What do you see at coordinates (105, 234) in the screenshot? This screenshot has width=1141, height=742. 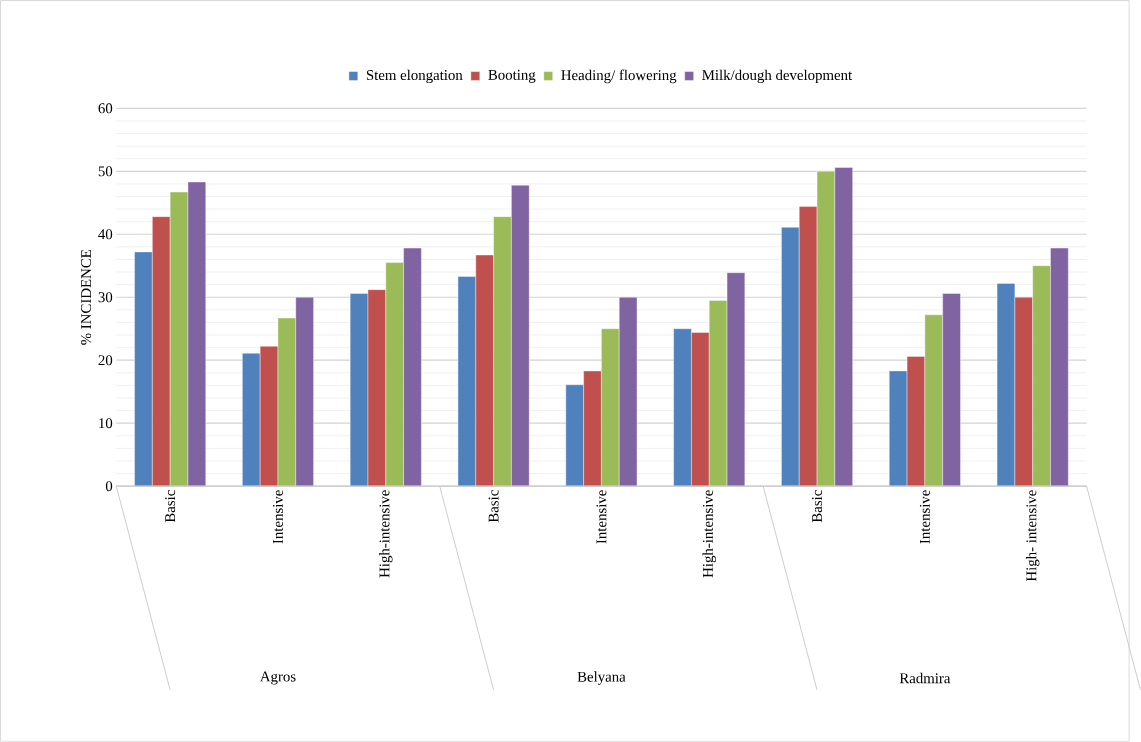 I see `y-tick-label: 40` at bounding box center [105, 234].